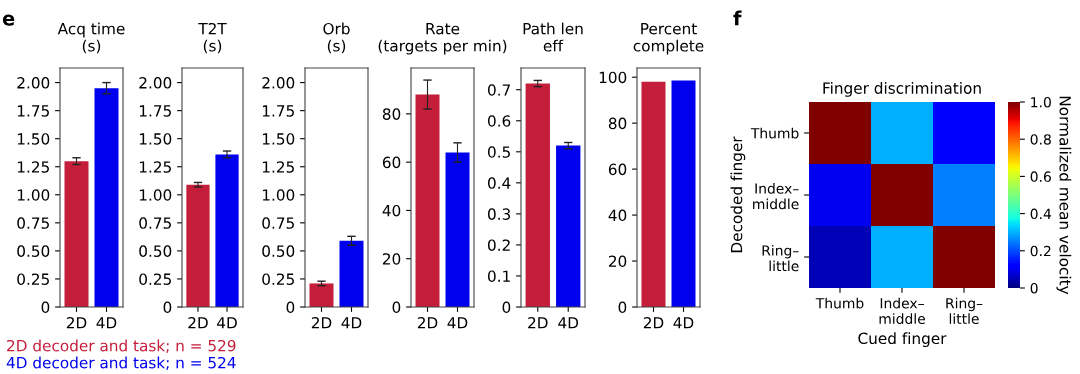 The width and height of the screenshot is (1080, 374). I want to click on x-tick-label: Thumb, so click(839, 303).